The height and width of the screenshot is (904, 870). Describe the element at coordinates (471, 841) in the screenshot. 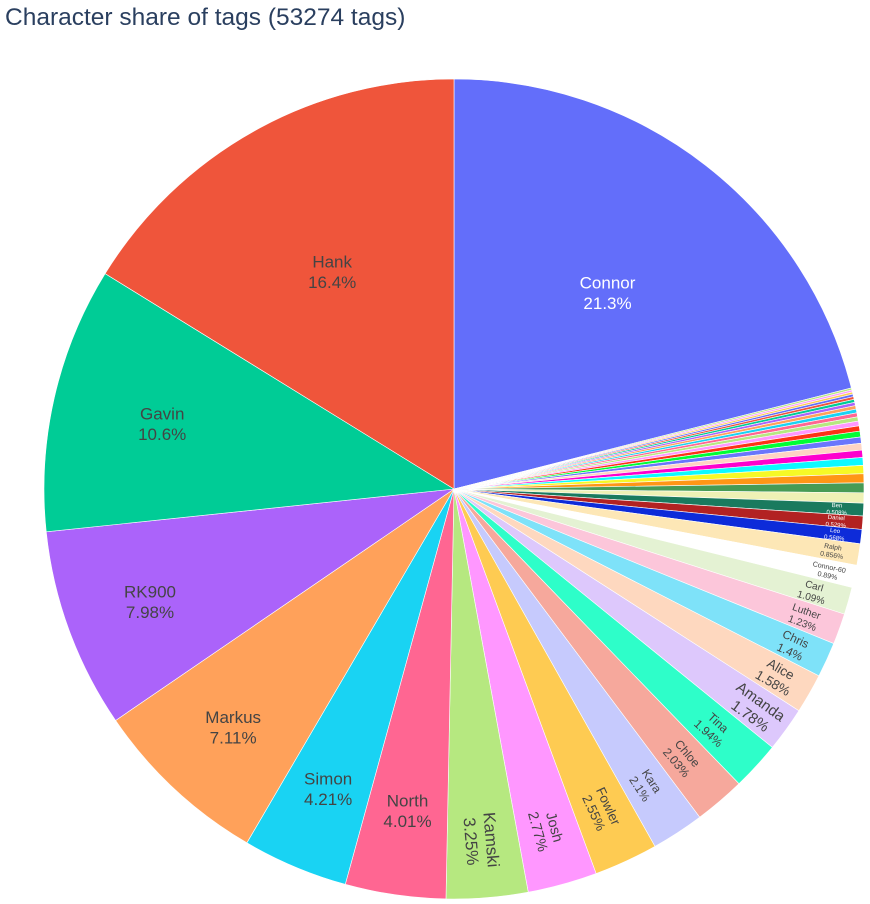

I see `slice-percent-kamski: 3.25%` at that location.